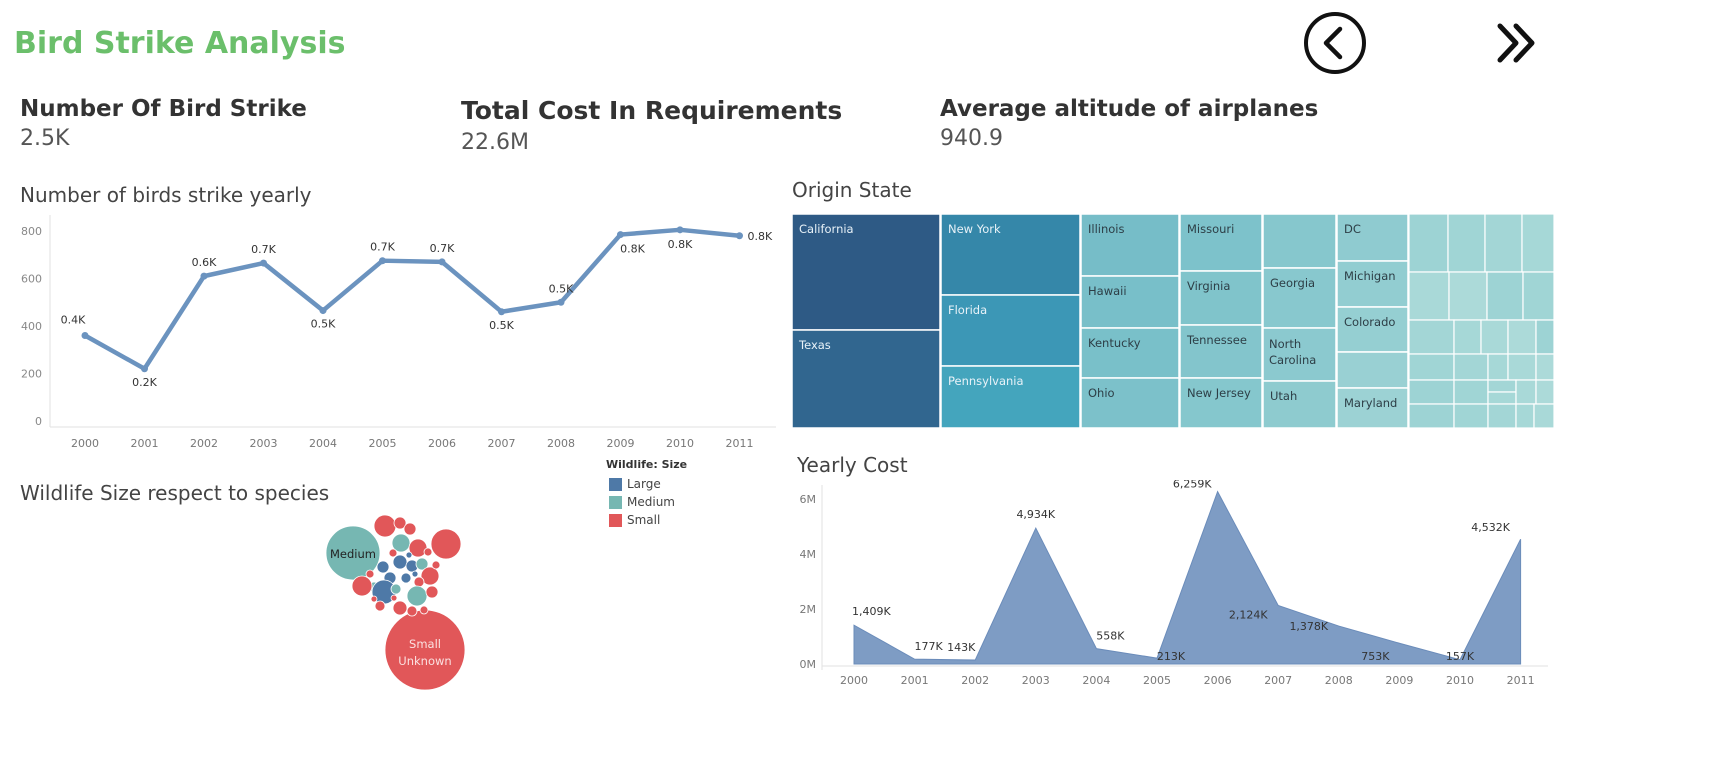 The image size is (1719, 775). Describe the element at coordinates (1375, 656) in the screenshot. I see `data-label: 753K` at that location.